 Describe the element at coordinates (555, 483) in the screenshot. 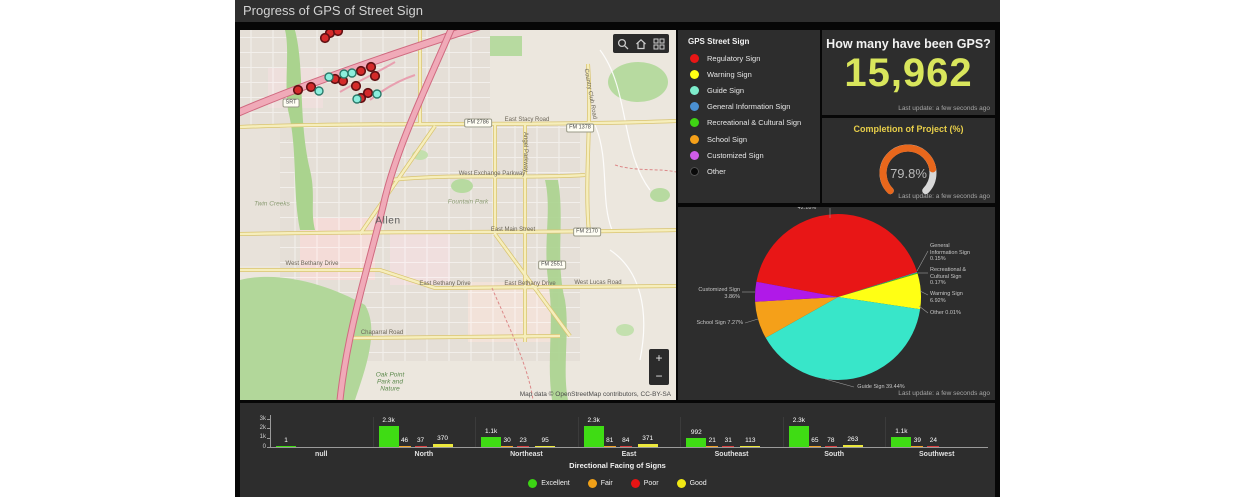

I see `bar-legend-label: Excellent` at that location.